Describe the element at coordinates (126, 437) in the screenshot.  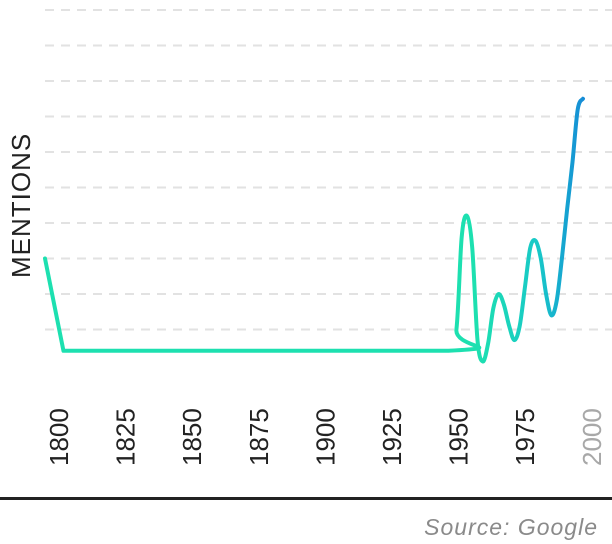
I see `x-tick-label: 1825` at that location.